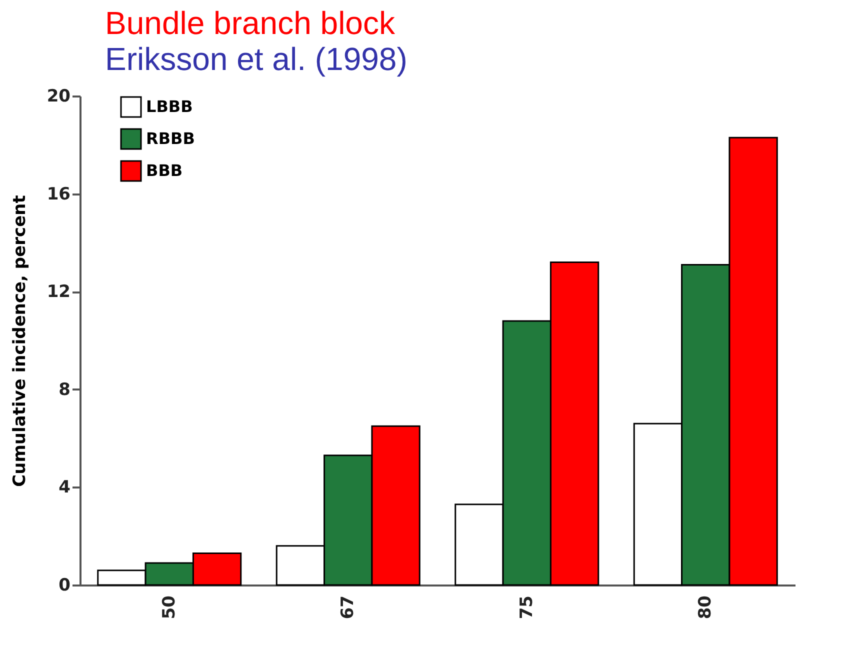 This screenshot has height=657, width=866. I want to click on y-tick-label: 0, so click(64, 586).